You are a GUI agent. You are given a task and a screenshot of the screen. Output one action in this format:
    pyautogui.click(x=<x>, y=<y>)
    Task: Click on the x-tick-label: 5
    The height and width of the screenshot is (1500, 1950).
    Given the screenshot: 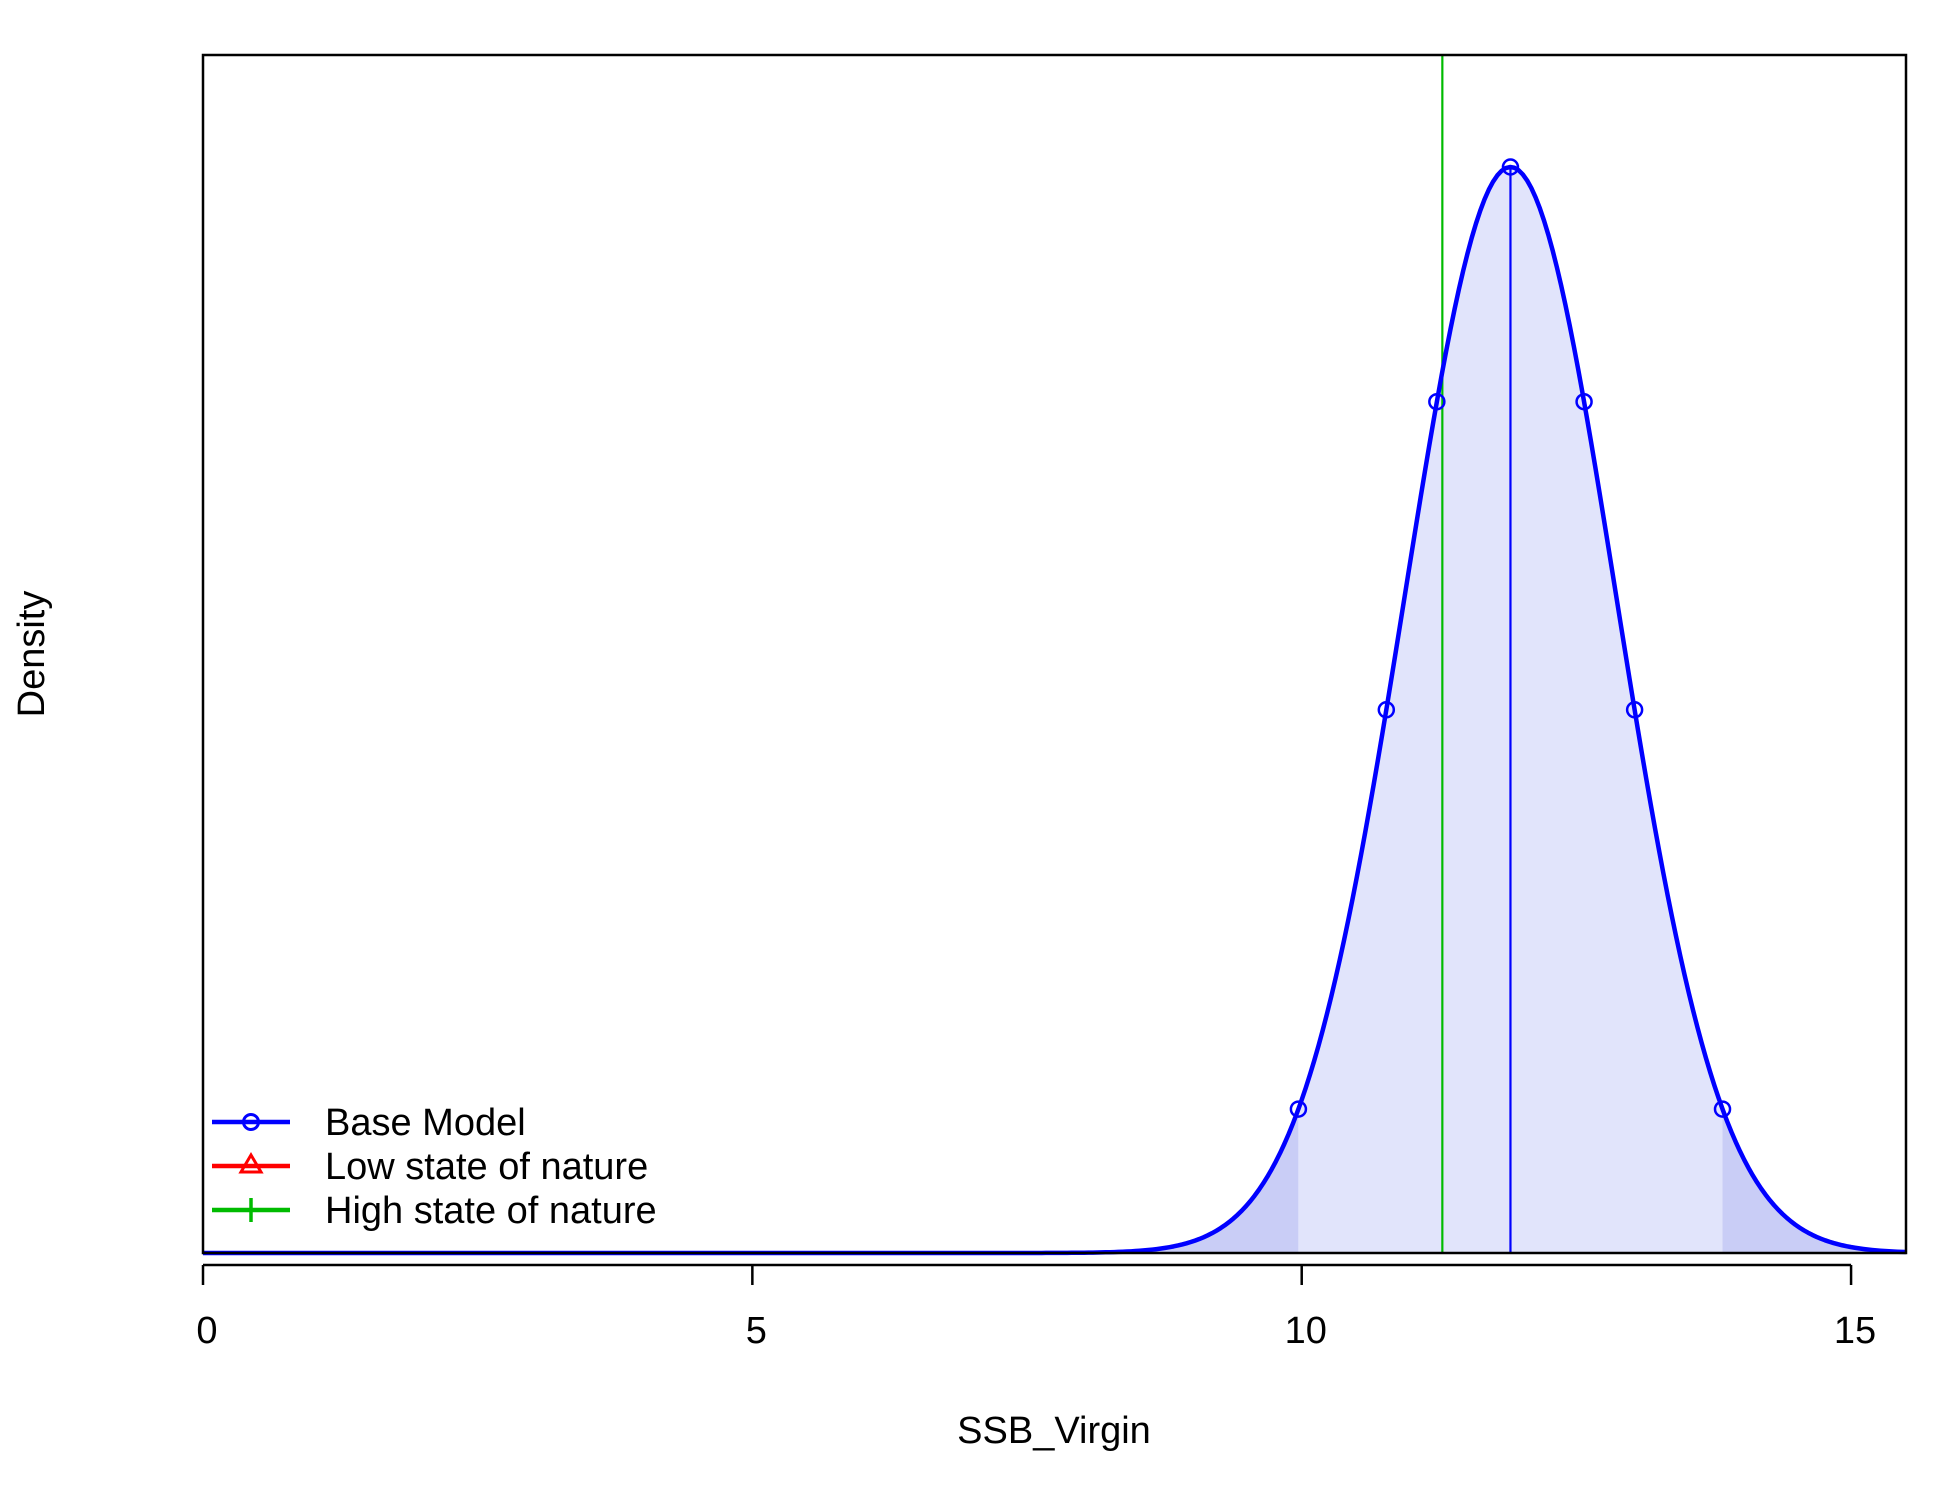 What is the action you would take?
    pyautogui.click(x=756, y=1331)
    